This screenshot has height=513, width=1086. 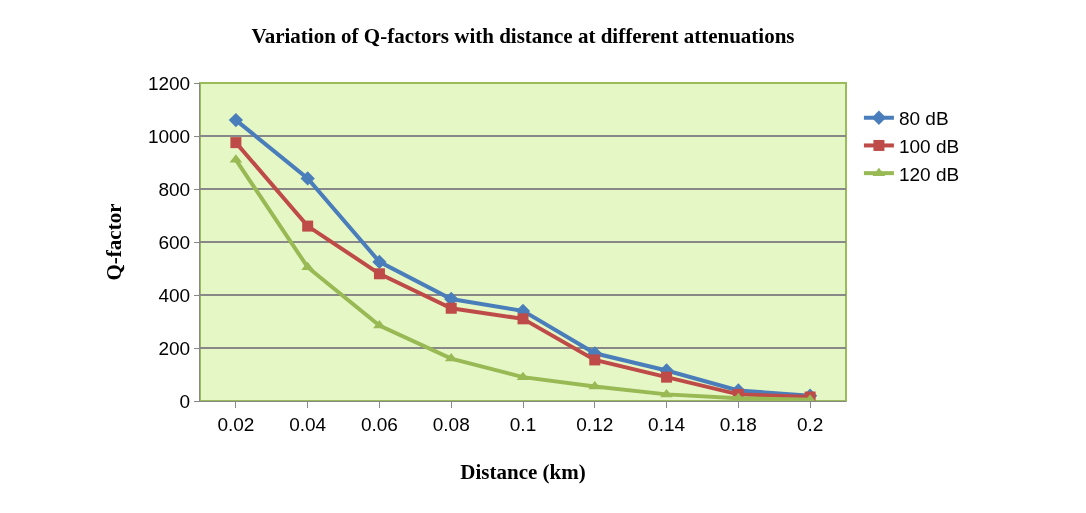 What do you see at coordinates (929, 146) in the screenshot?
I see `legend-label: 100 dB` at bounding box center [929, 146].